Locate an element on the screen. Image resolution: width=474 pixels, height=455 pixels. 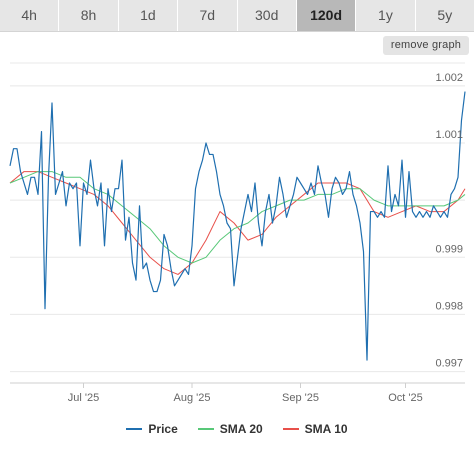
y-tick-label: 1.001 is located at coordinates (449, 135).